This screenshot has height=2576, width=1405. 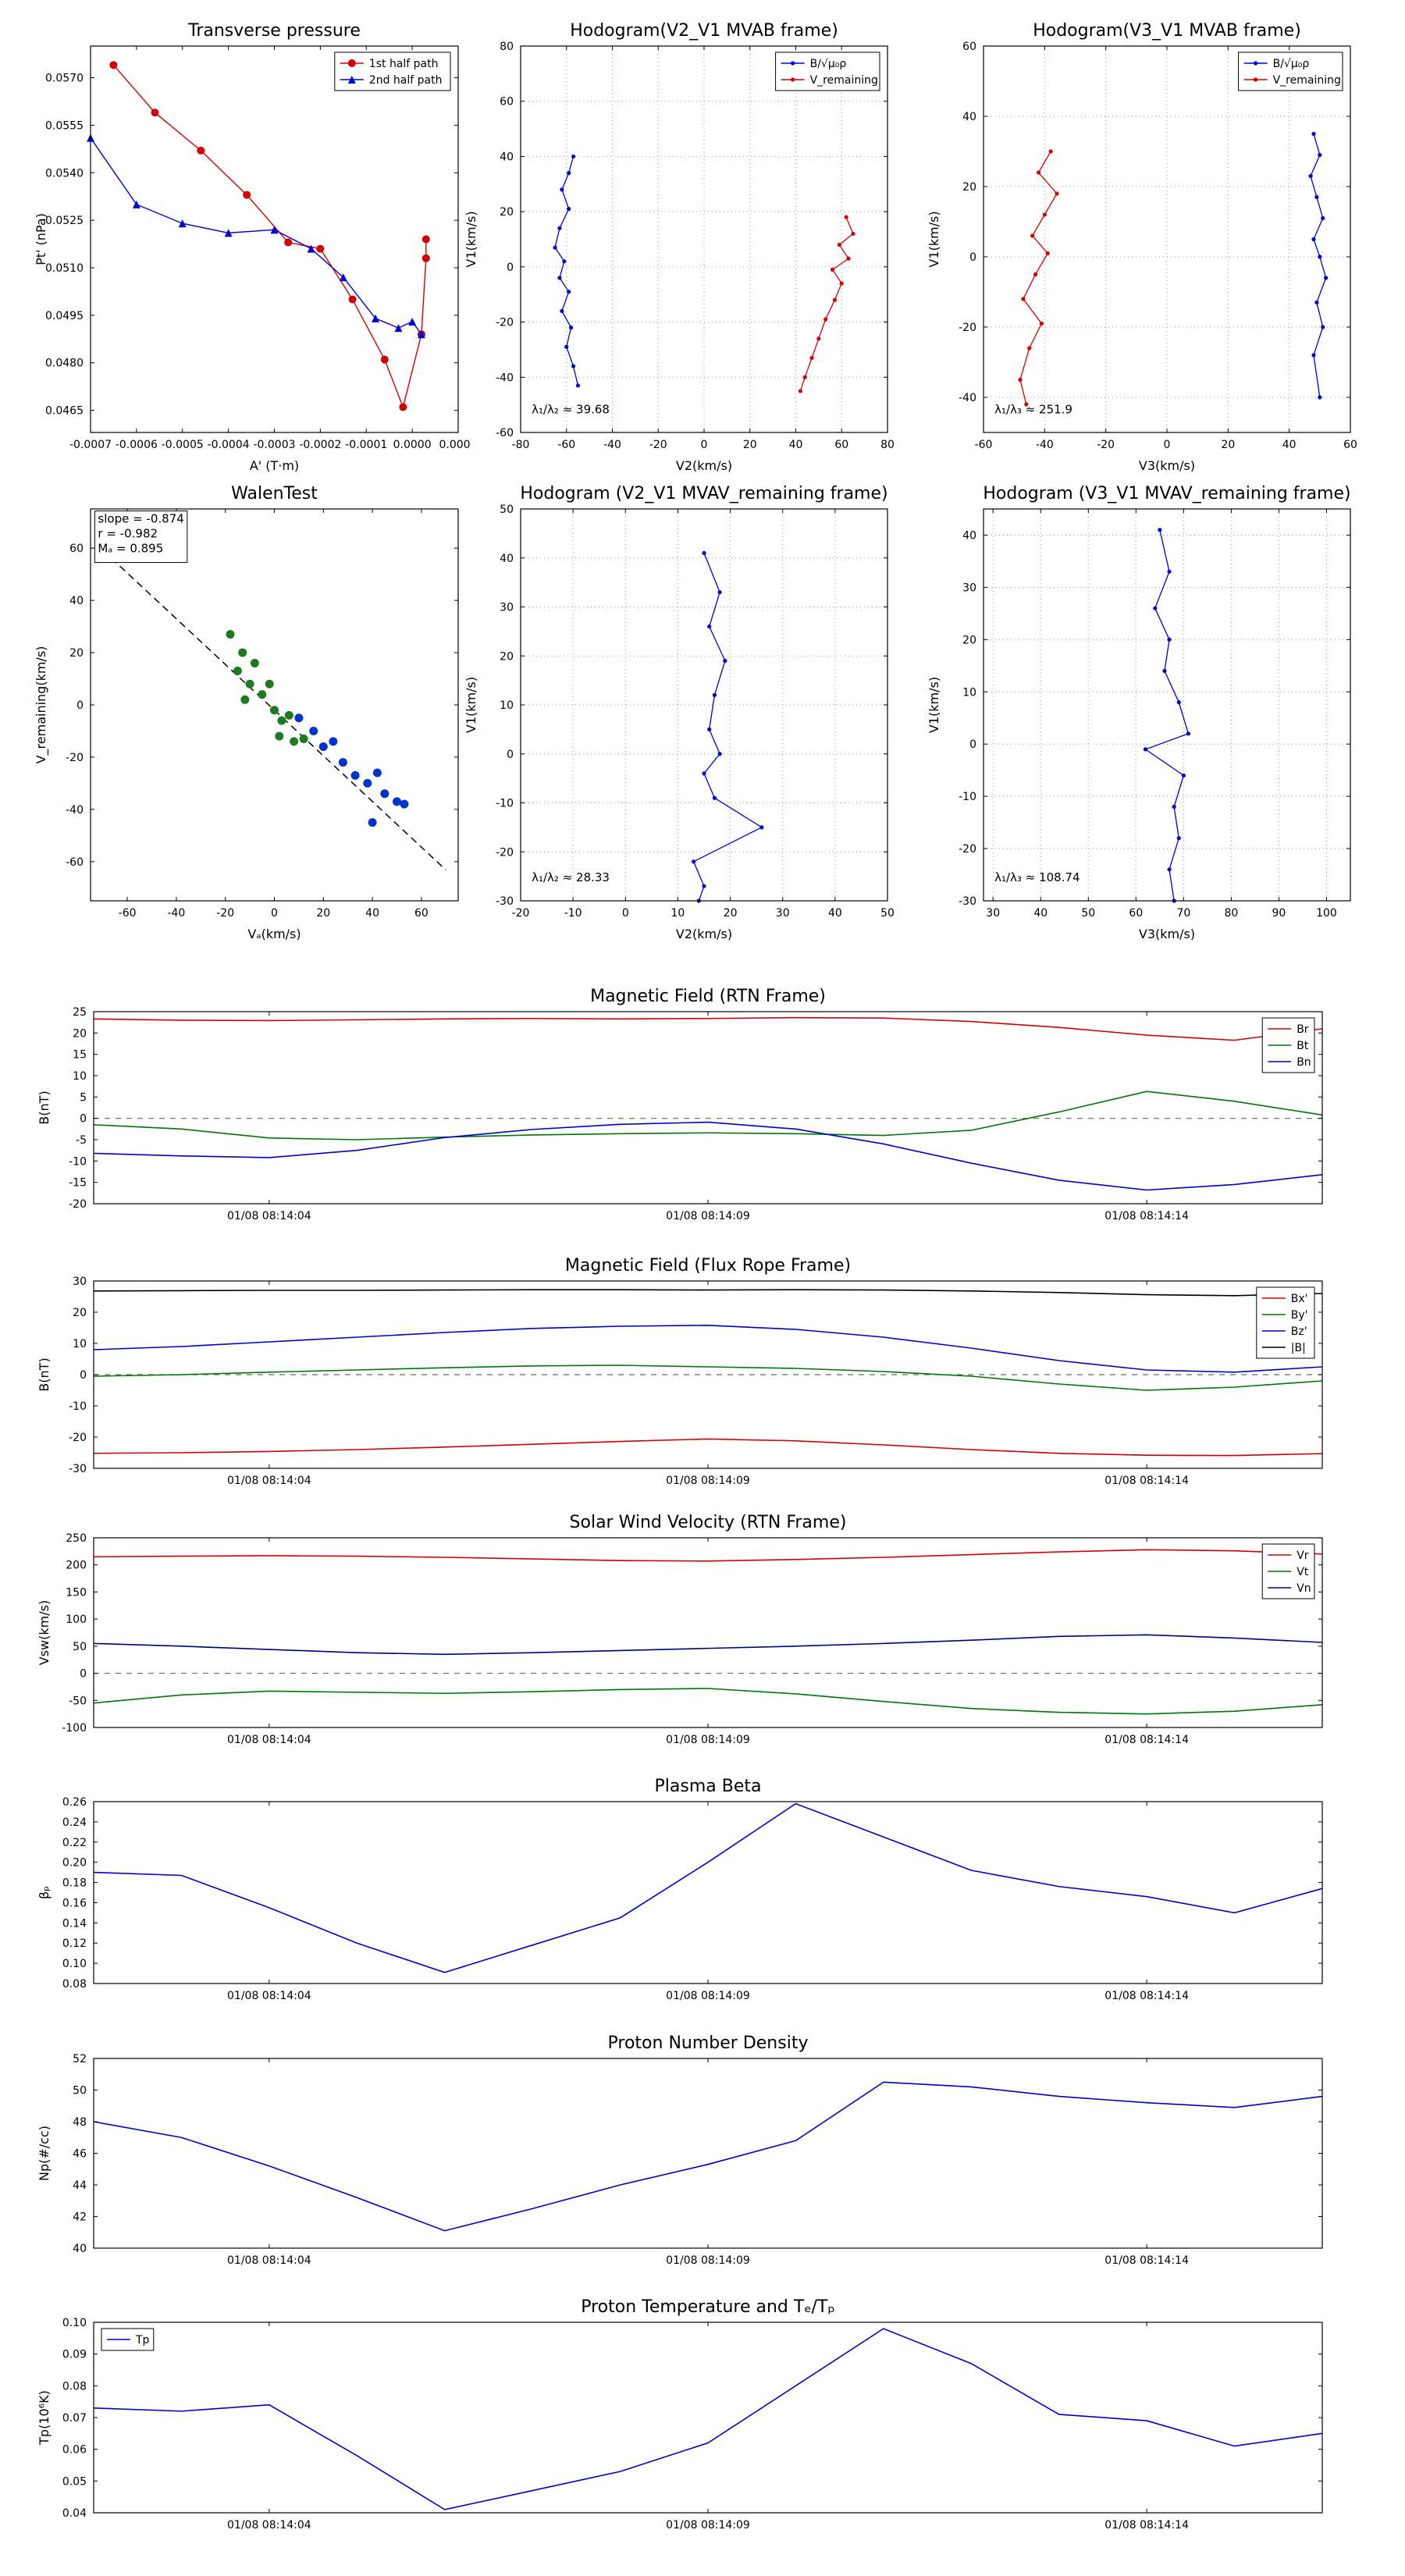 What do you see at coordinates (78, 1183) in the screenshot?
I see `svg-text: -15` at bounding box center [78, 1183].